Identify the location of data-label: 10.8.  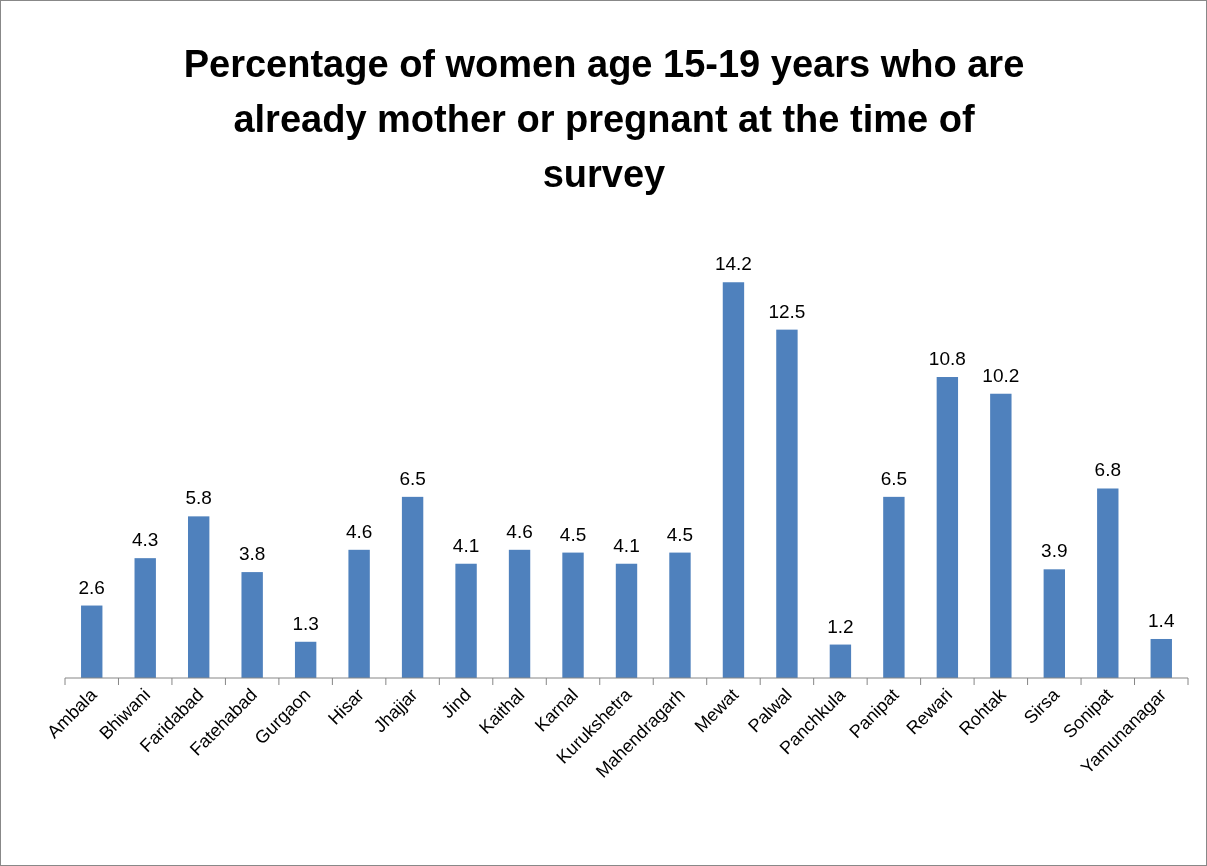
(947, 359).